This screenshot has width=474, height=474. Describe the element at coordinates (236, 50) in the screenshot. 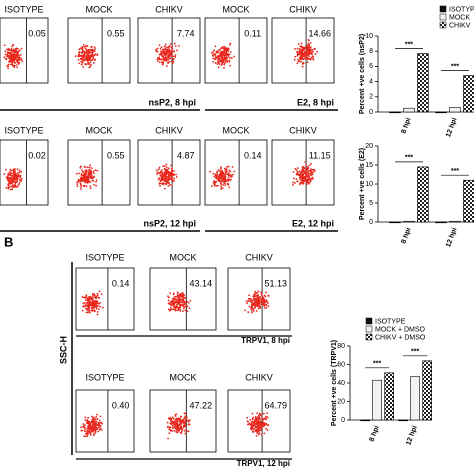

I see `plot-frame` at that location.